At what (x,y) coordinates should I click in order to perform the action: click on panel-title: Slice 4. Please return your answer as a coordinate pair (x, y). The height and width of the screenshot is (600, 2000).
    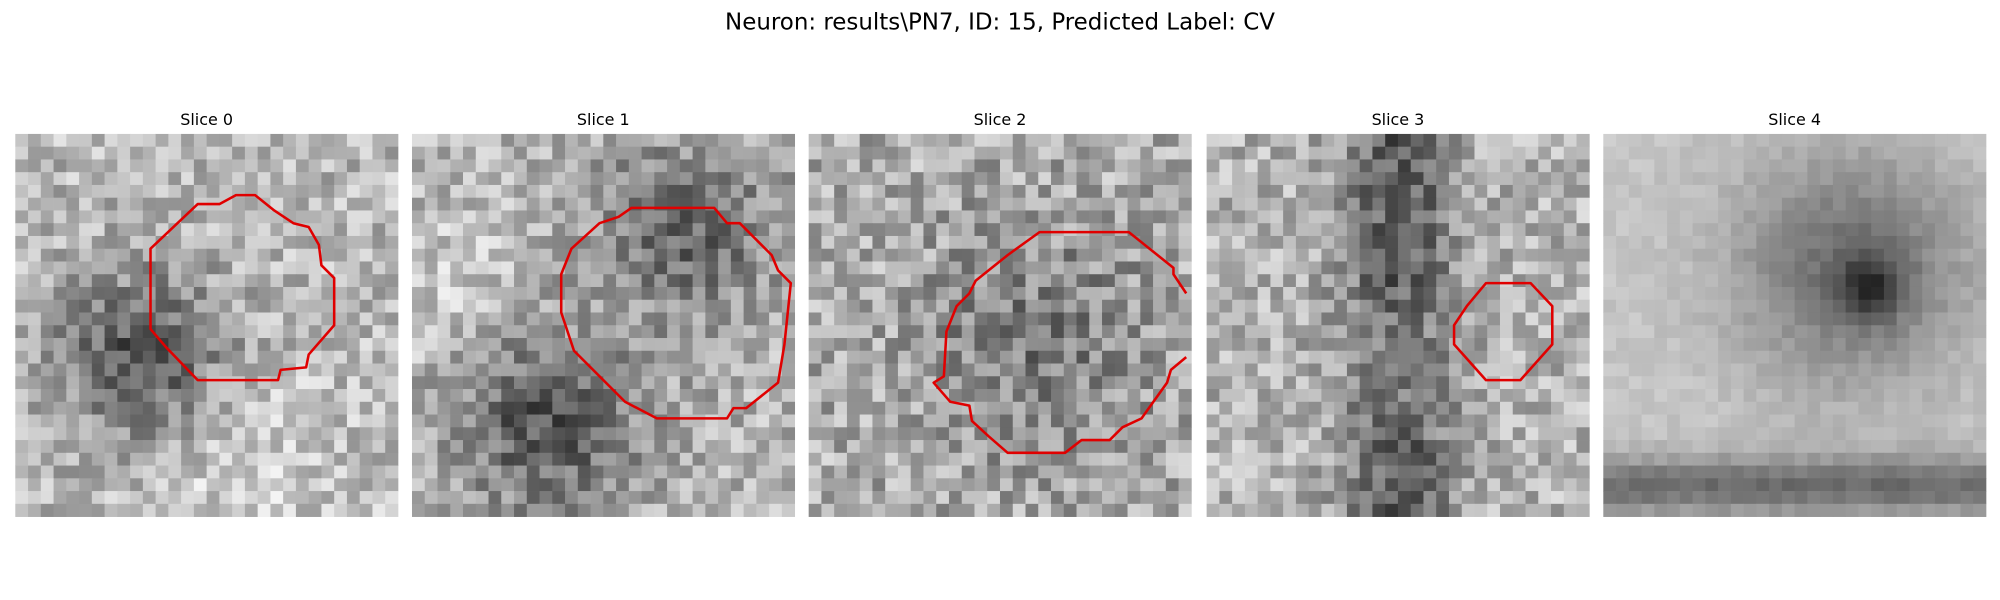
    Looking at the image, I should click on (1794, 119).